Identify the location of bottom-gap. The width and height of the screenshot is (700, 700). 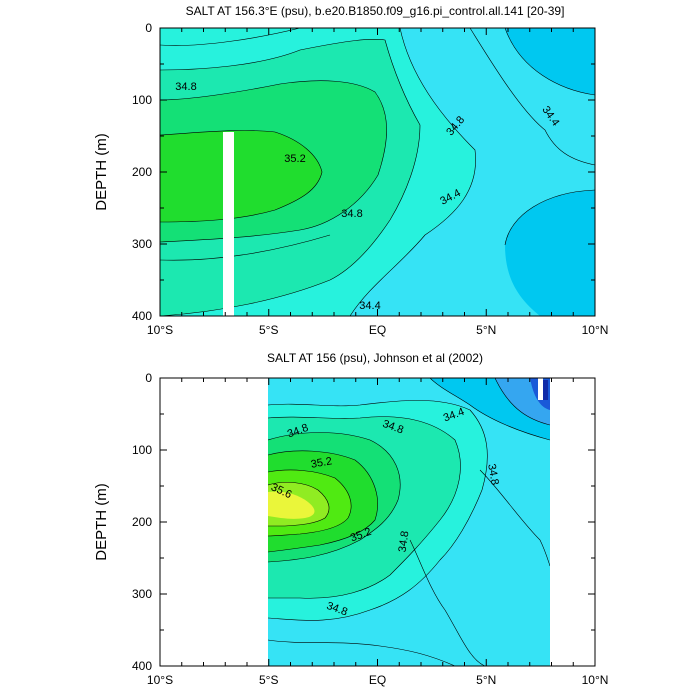
(540, 389).